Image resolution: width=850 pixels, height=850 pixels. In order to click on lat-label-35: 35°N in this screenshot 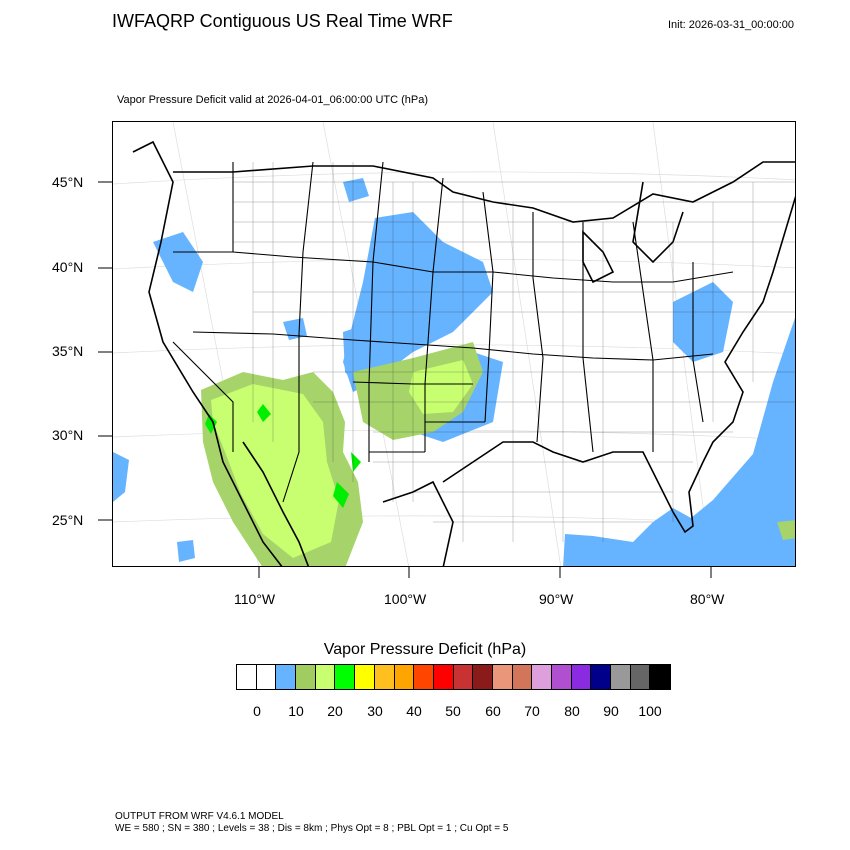, I will do `click(68, 351)`.